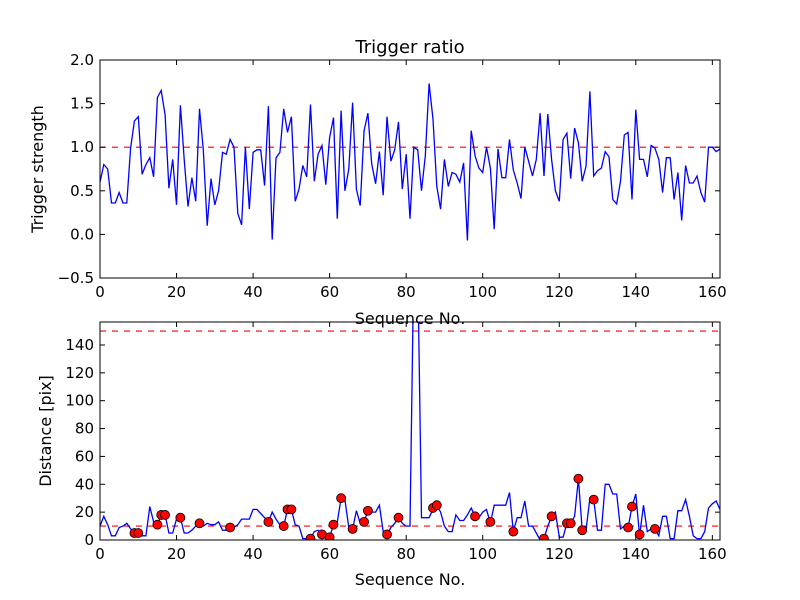 The height and width of the screenshot is (600, 800). What do you see at coordinates (79, 345) in the screenshot?
I see `y-tick-label: 140` at bounding box center [79, 345].